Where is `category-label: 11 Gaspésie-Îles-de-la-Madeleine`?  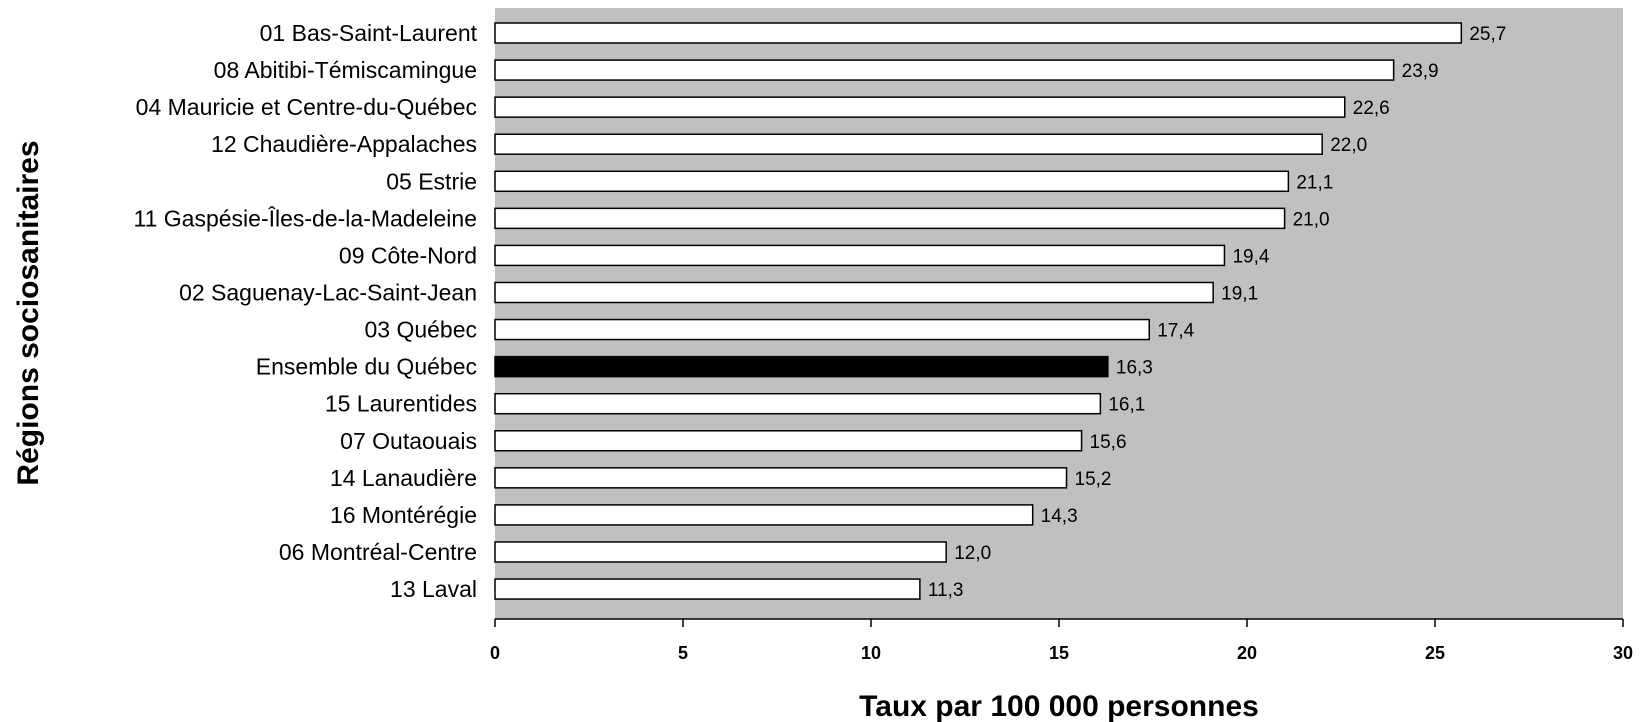 category-label: 11 Gaspésie-Îles-de-la-Madeleine is located at coordinates (305, 218).